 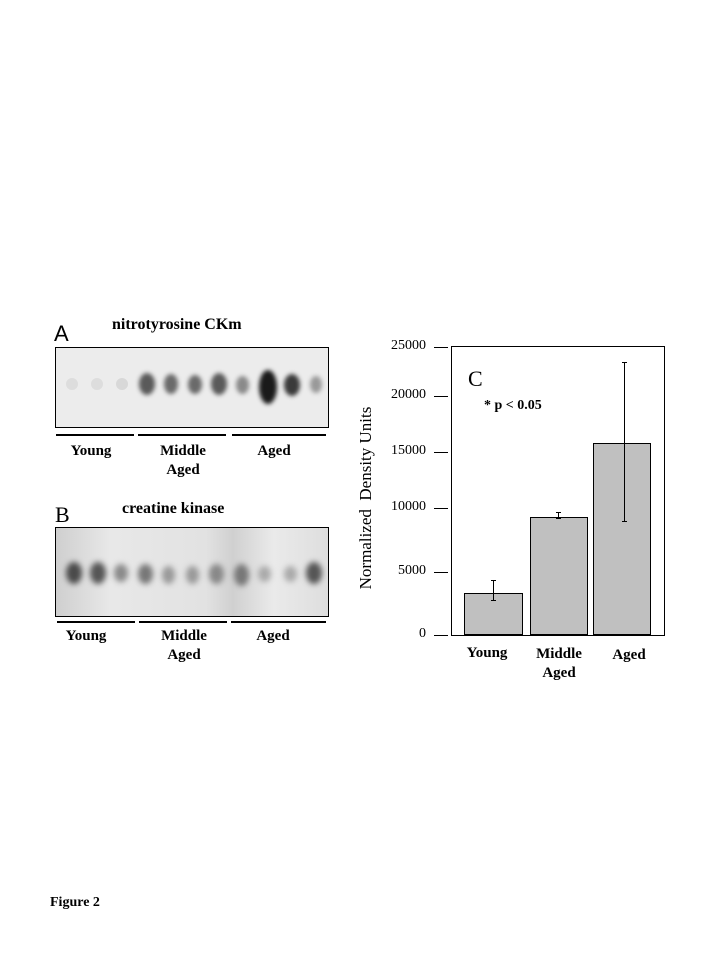 What do you see at coordinates (279, 435) in the screenshot?
I see `panel-a-group-line-aged` at bounding box center [279, 435].